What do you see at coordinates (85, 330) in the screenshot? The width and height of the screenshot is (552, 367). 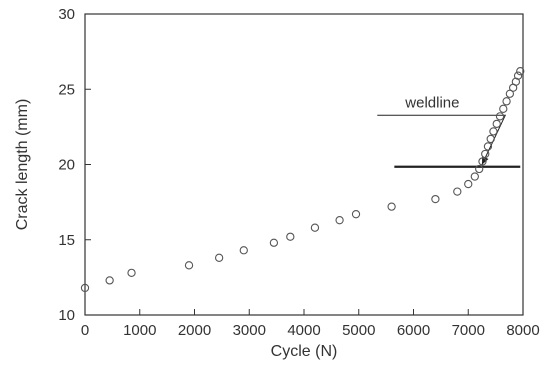 I see `x-tick-label: 0` at bounding box center [85, 330].